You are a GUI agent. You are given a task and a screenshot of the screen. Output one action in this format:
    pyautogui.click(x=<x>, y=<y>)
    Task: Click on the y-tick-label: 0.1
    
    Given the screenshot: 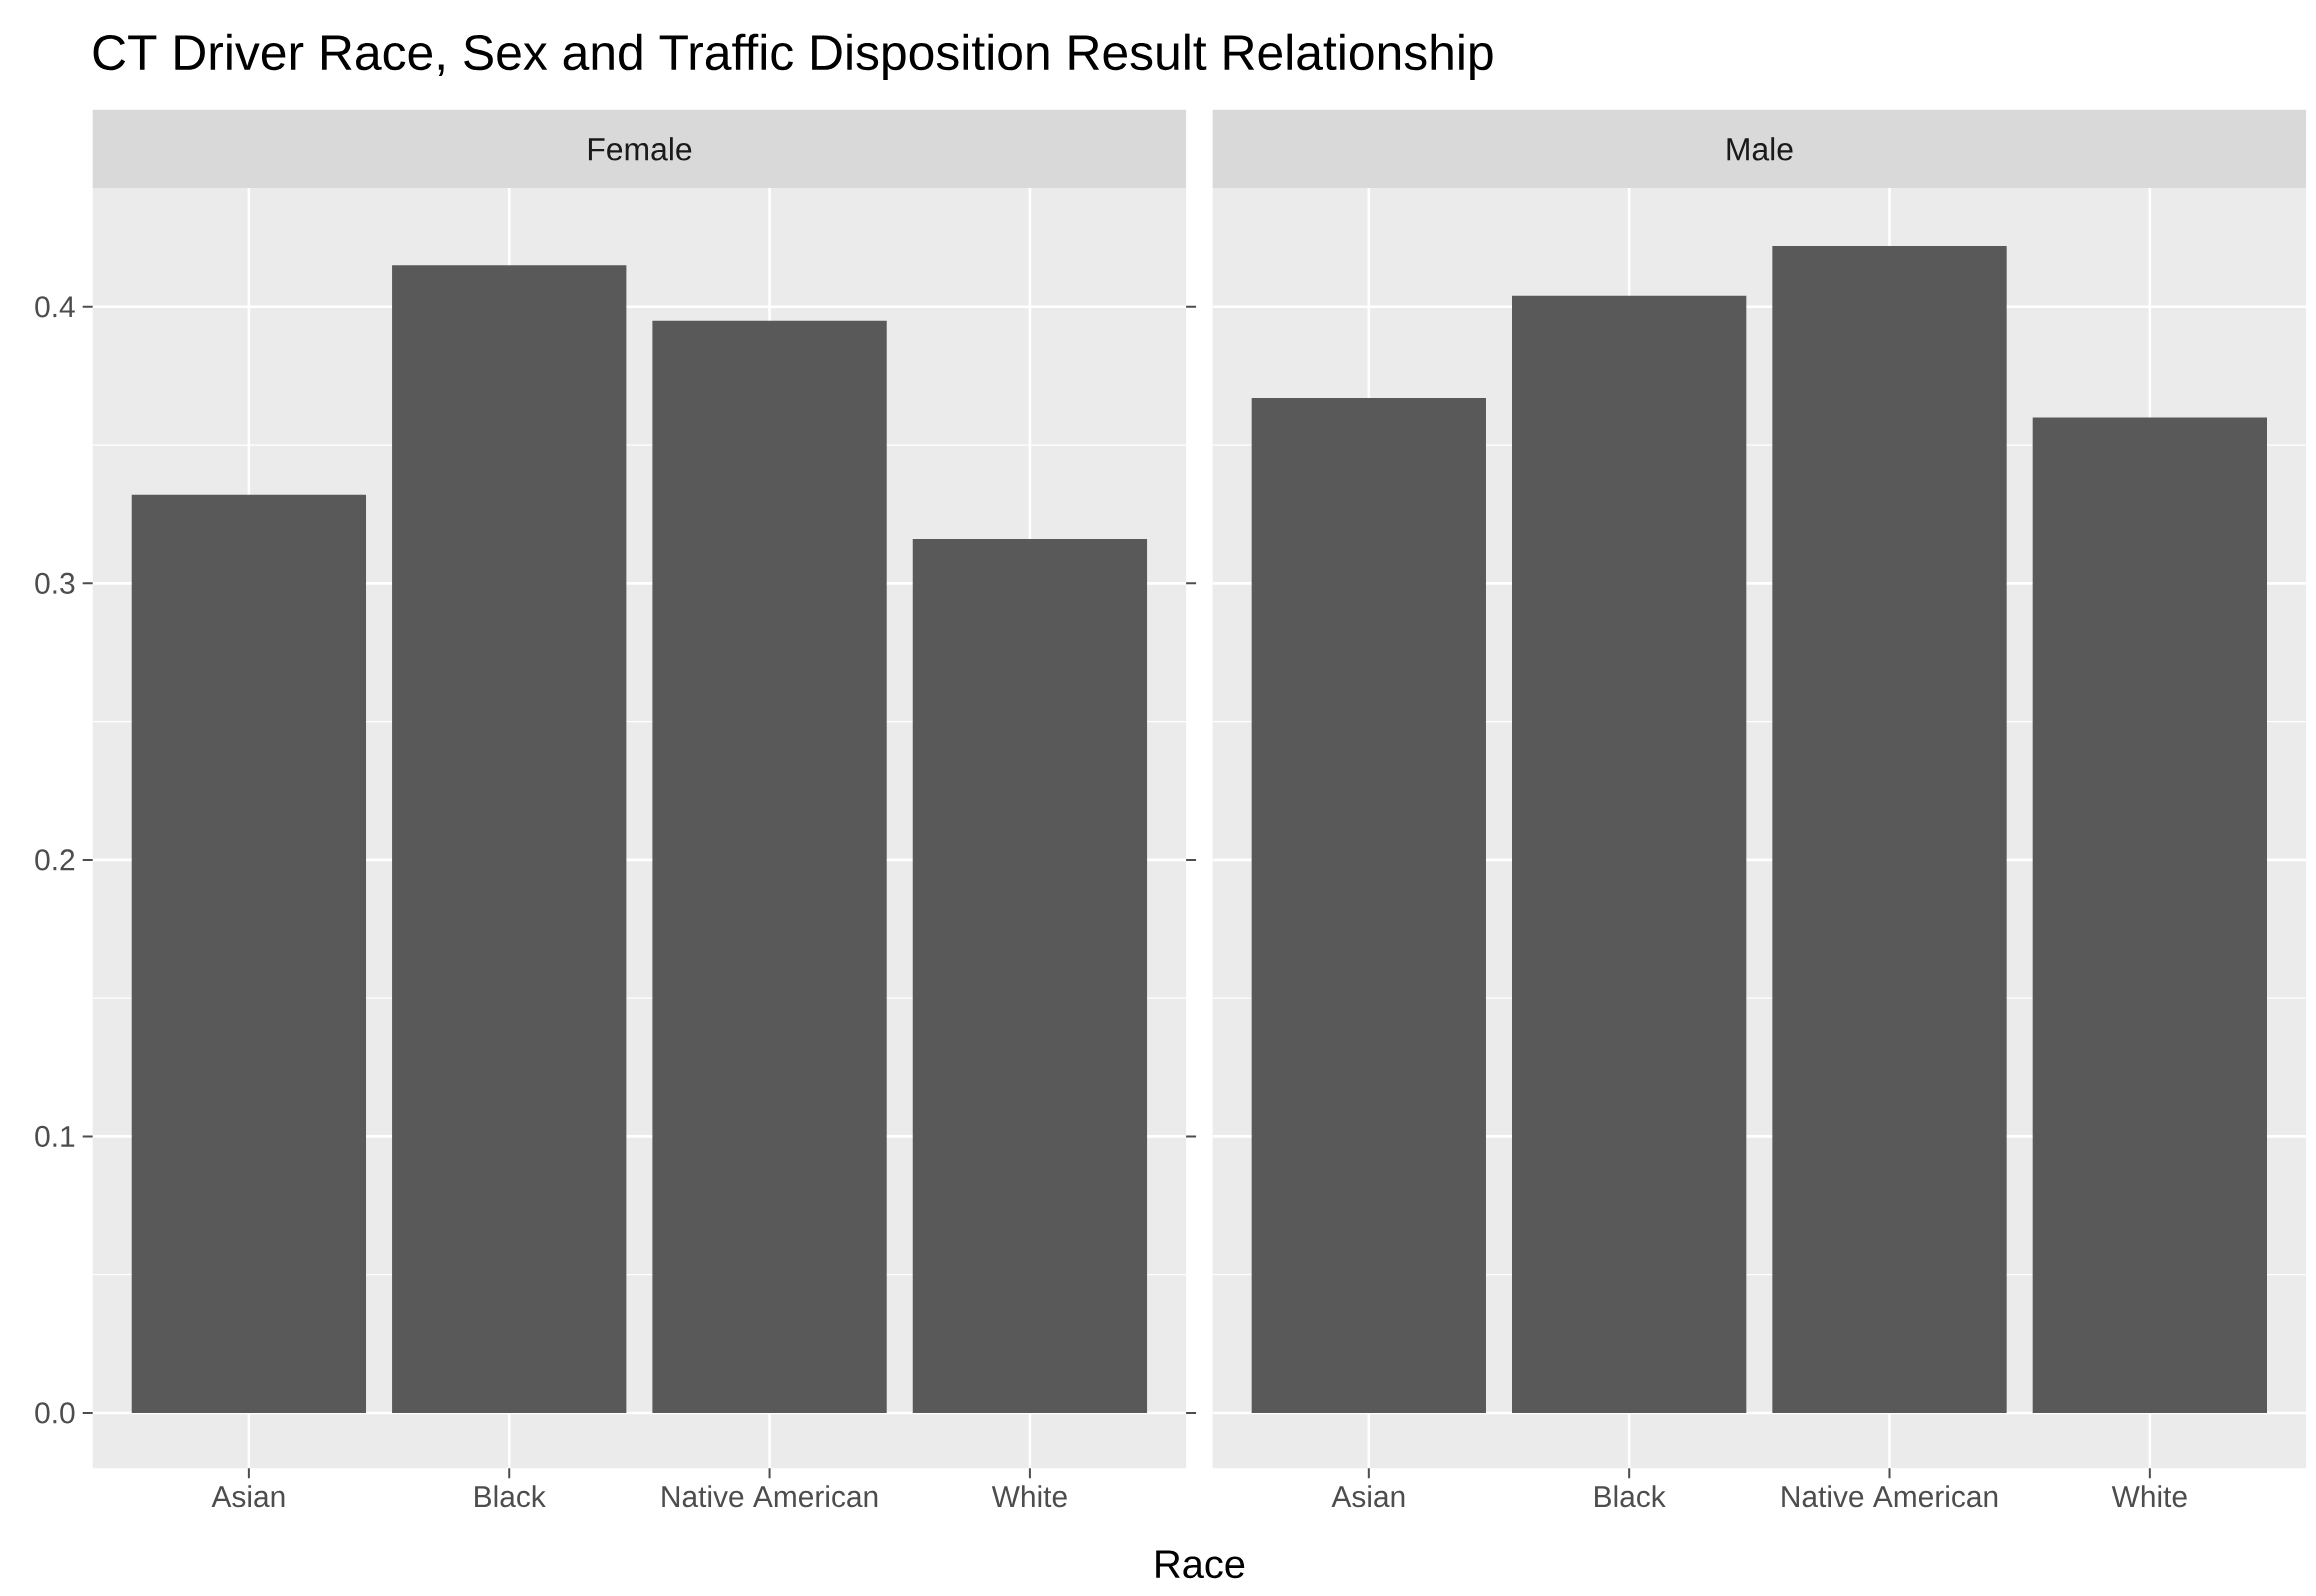 What is the action you would take?
    pyautogui.click(x=55, y=1136)
    